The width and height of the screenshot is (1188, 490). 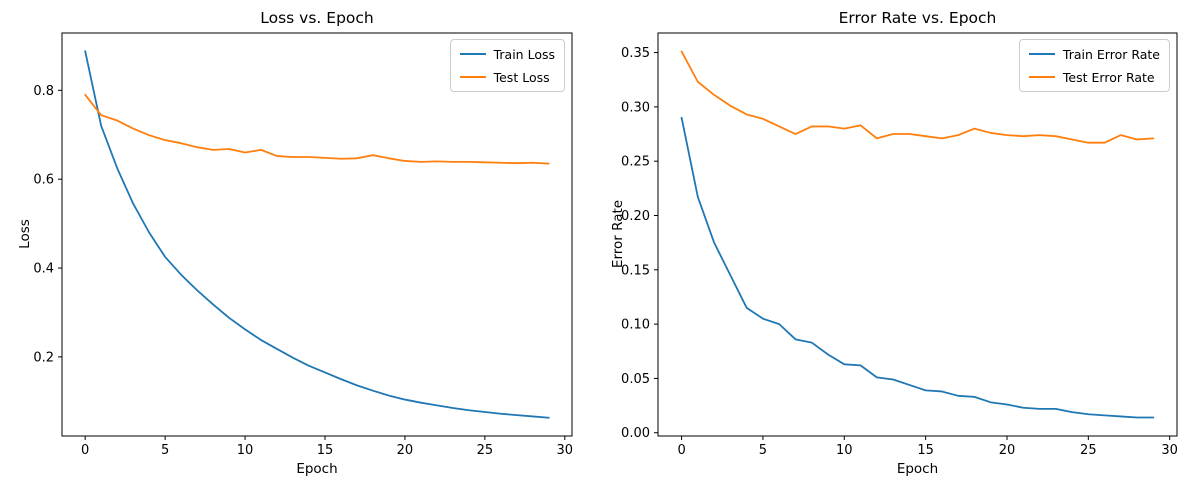 What do you see at coordinates (472, 54) in the screenshot?
I see `train-loss-line-swatch` at bounding box center [472, 54].